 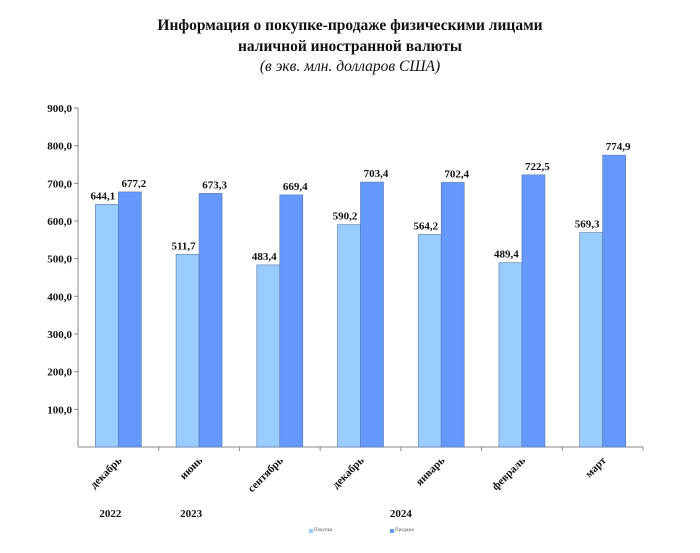 What do you see at coordinates (425, 226) in the screenshot?
I see `data-label: 564,2` at bounding box center [425, 226].